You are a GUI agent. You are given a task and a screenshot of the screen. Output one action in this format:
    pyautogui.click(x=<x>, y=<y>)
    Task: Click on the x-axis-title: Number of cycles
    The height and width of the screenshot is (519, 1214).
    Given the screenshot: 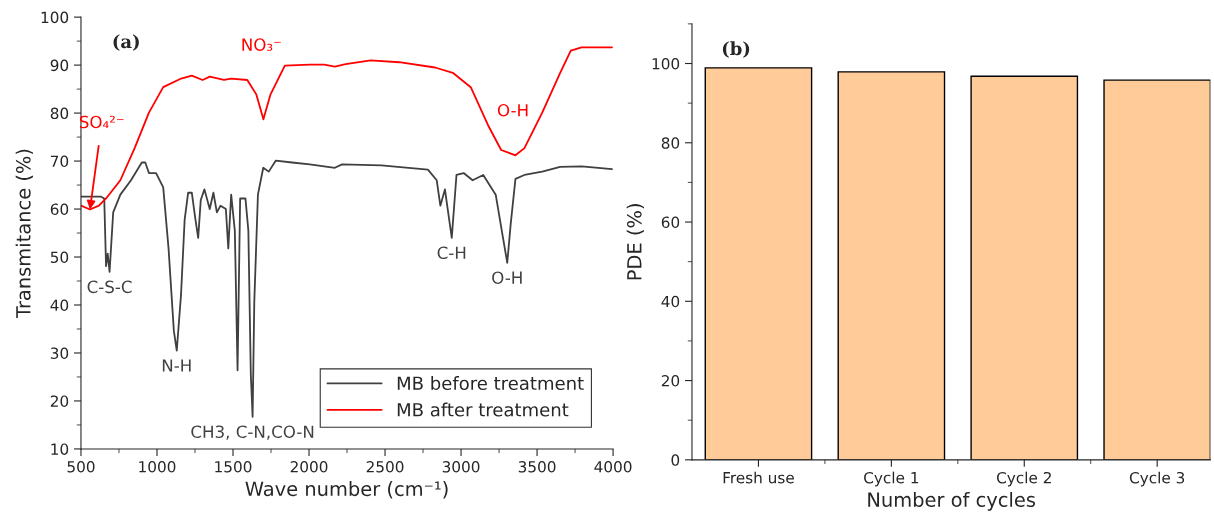 What is the action you would take?
    pyautogui.click(x=952, y=501)
    